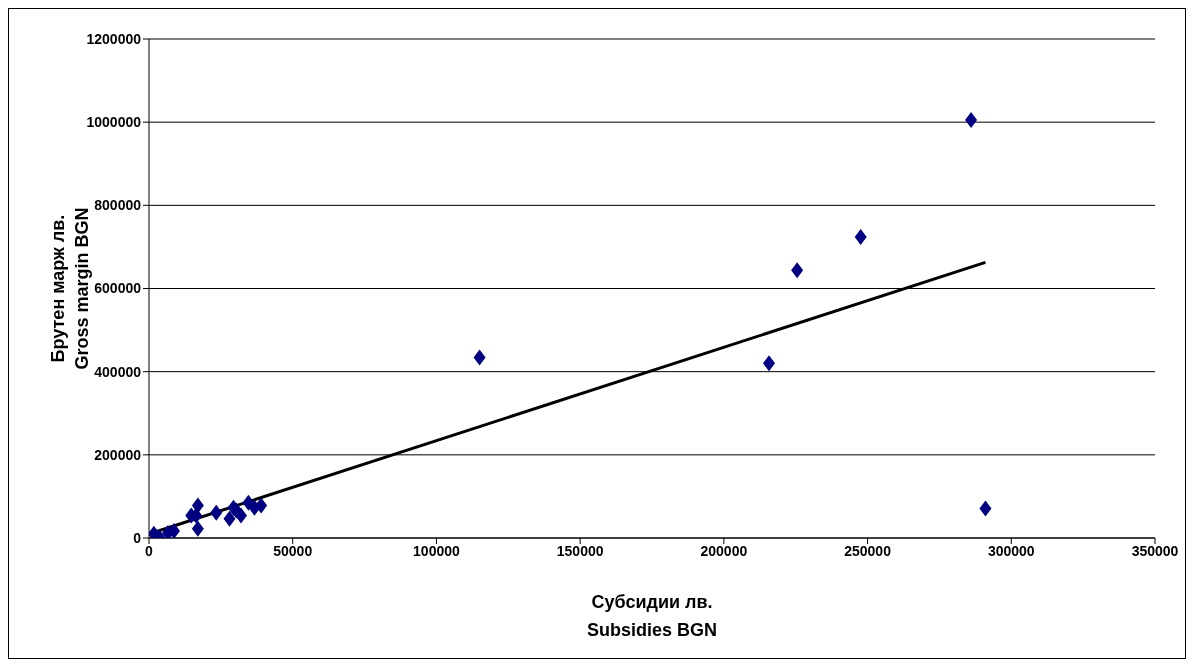  Describe the element at coordinates (114, 122) in the screenshot. I see `y-tick-label: 1000000` at that location.